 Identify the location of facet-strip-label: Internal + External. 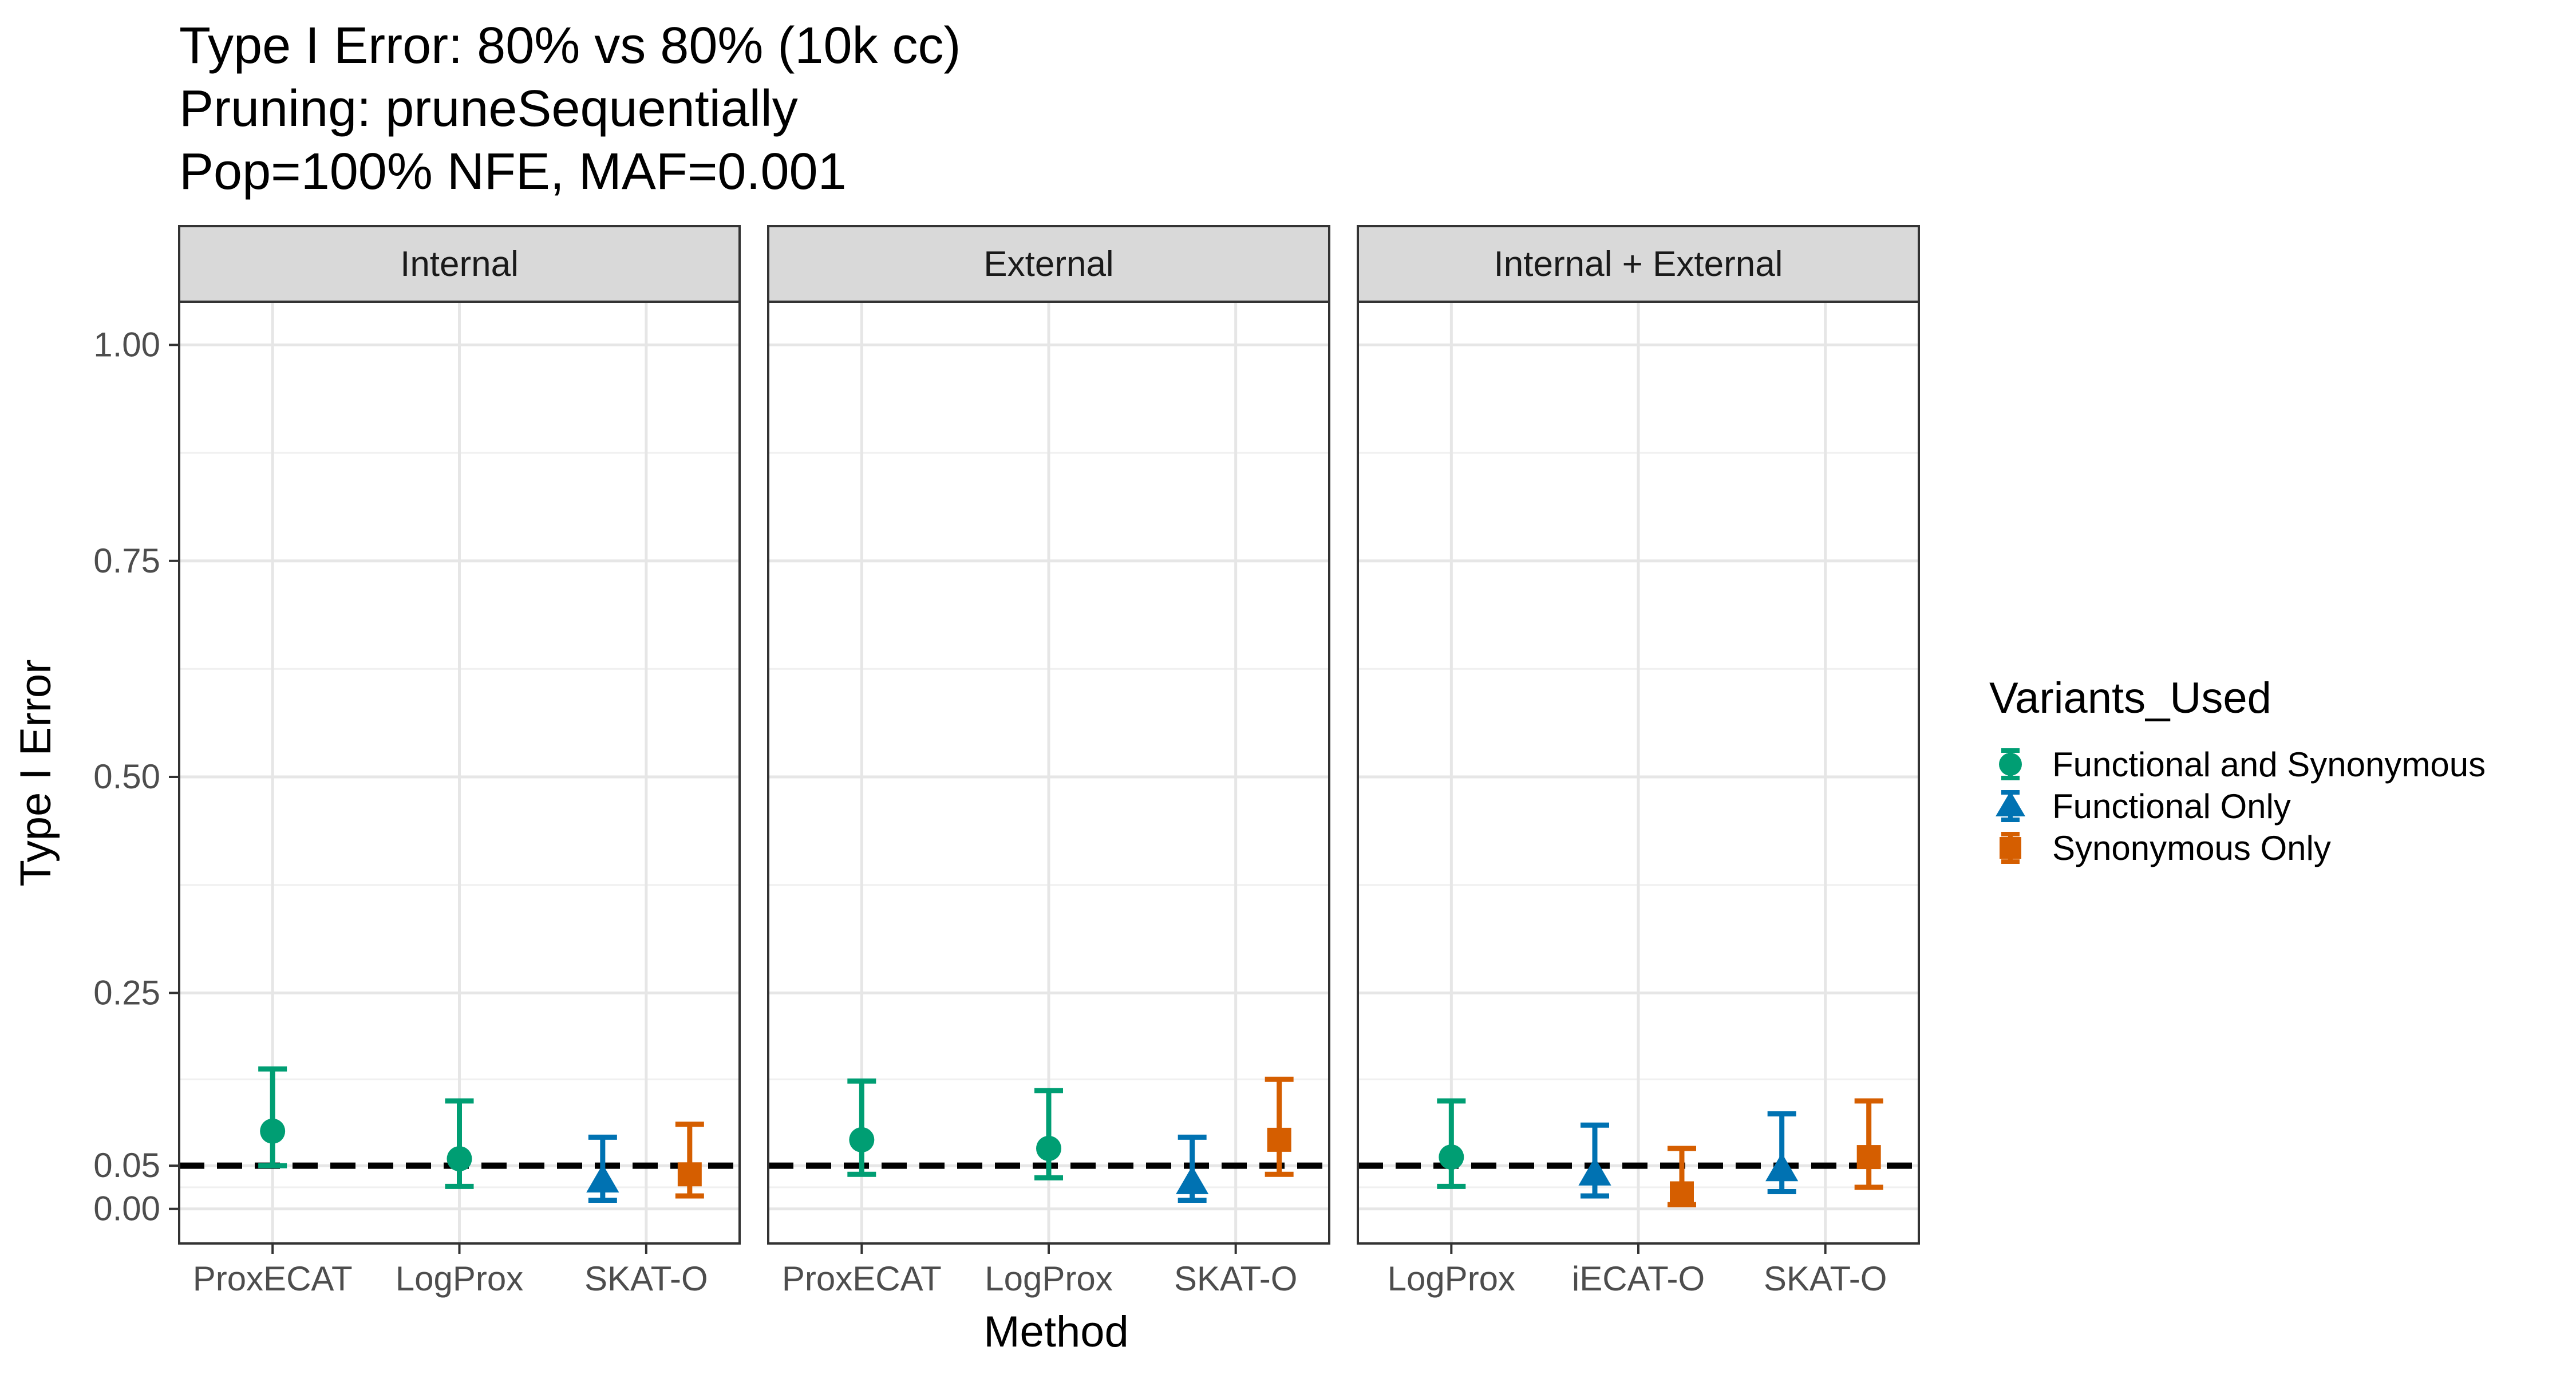
(1638, 264).